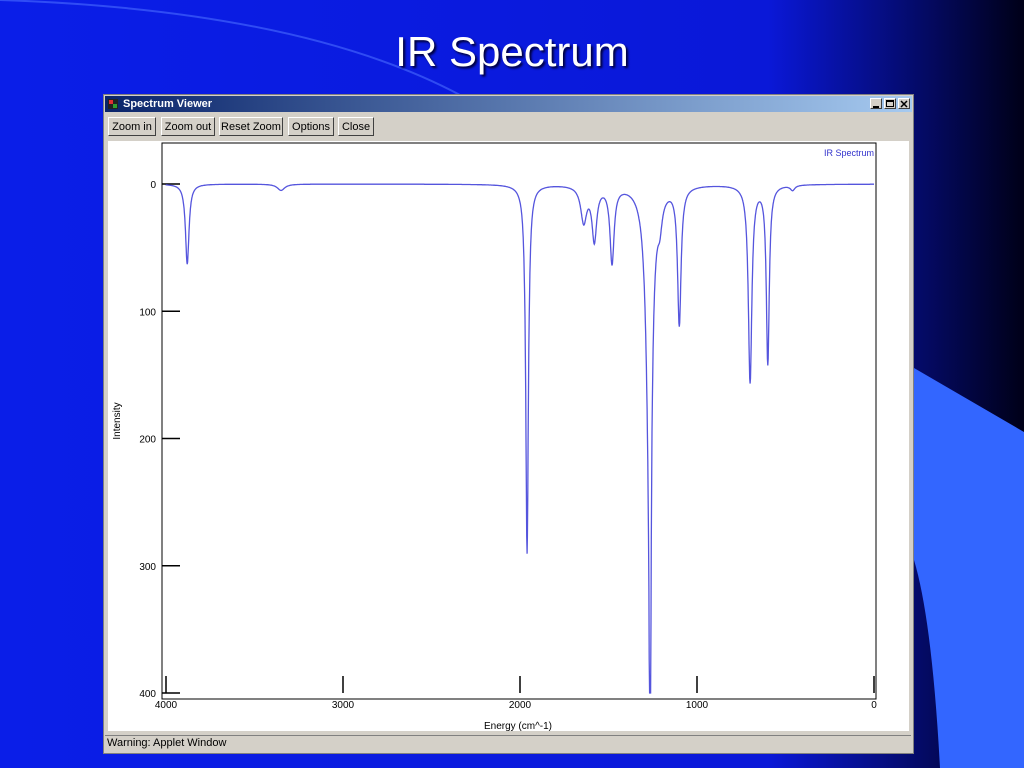 The image size is (1024, 768). Describe the element at coordinates (849, 153) in the screenshot. I see `legend-entry: IR Spectrum` at that location.